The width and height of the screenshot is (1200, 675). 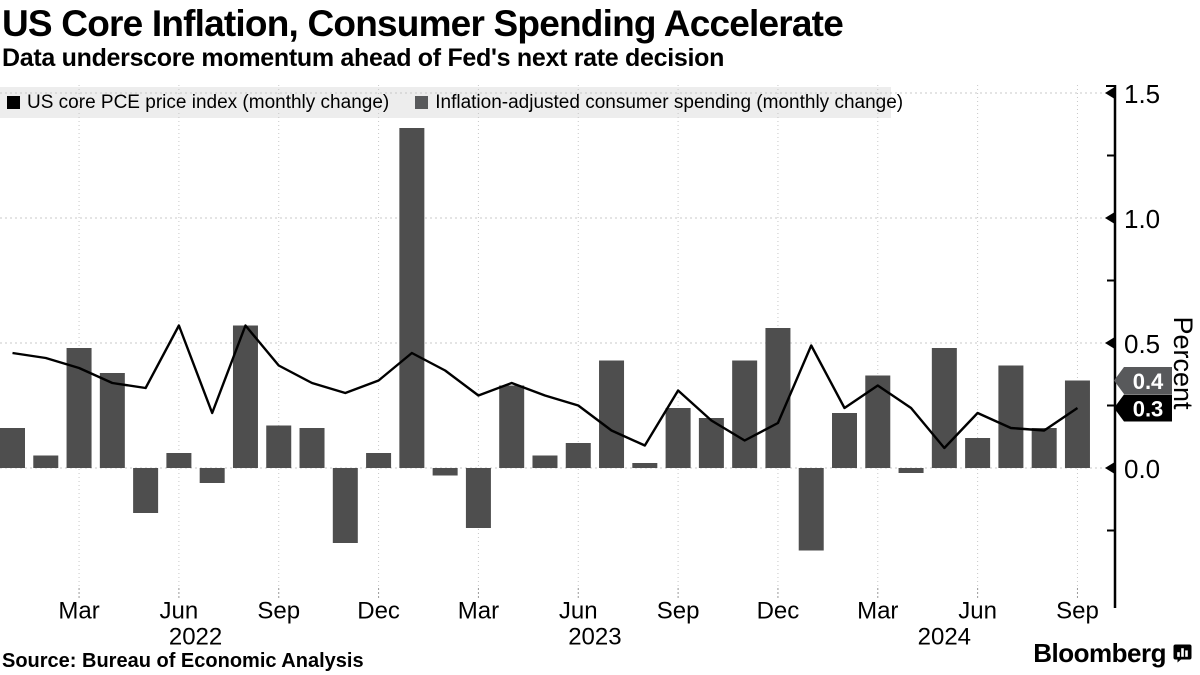 What do you see at coordinates (1142, 469) in the screenshot?
I see `y-tick-label: 0.0` at bounding box center [1142, 469].